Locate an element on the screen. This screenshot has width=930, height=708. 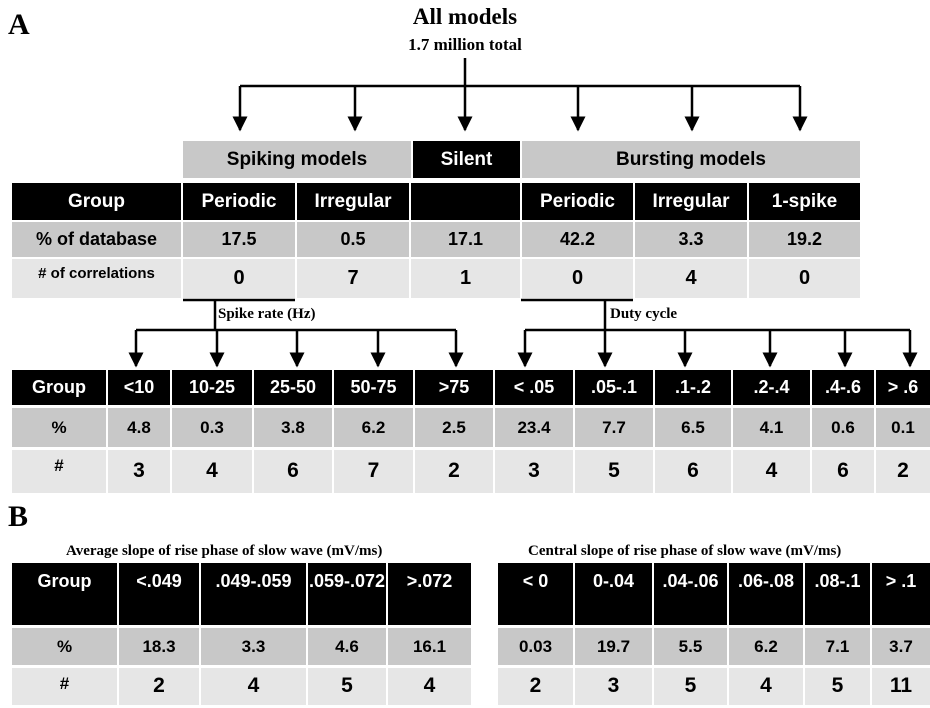
subtitle: 1.7 million total is located at coordinates (465, 44).